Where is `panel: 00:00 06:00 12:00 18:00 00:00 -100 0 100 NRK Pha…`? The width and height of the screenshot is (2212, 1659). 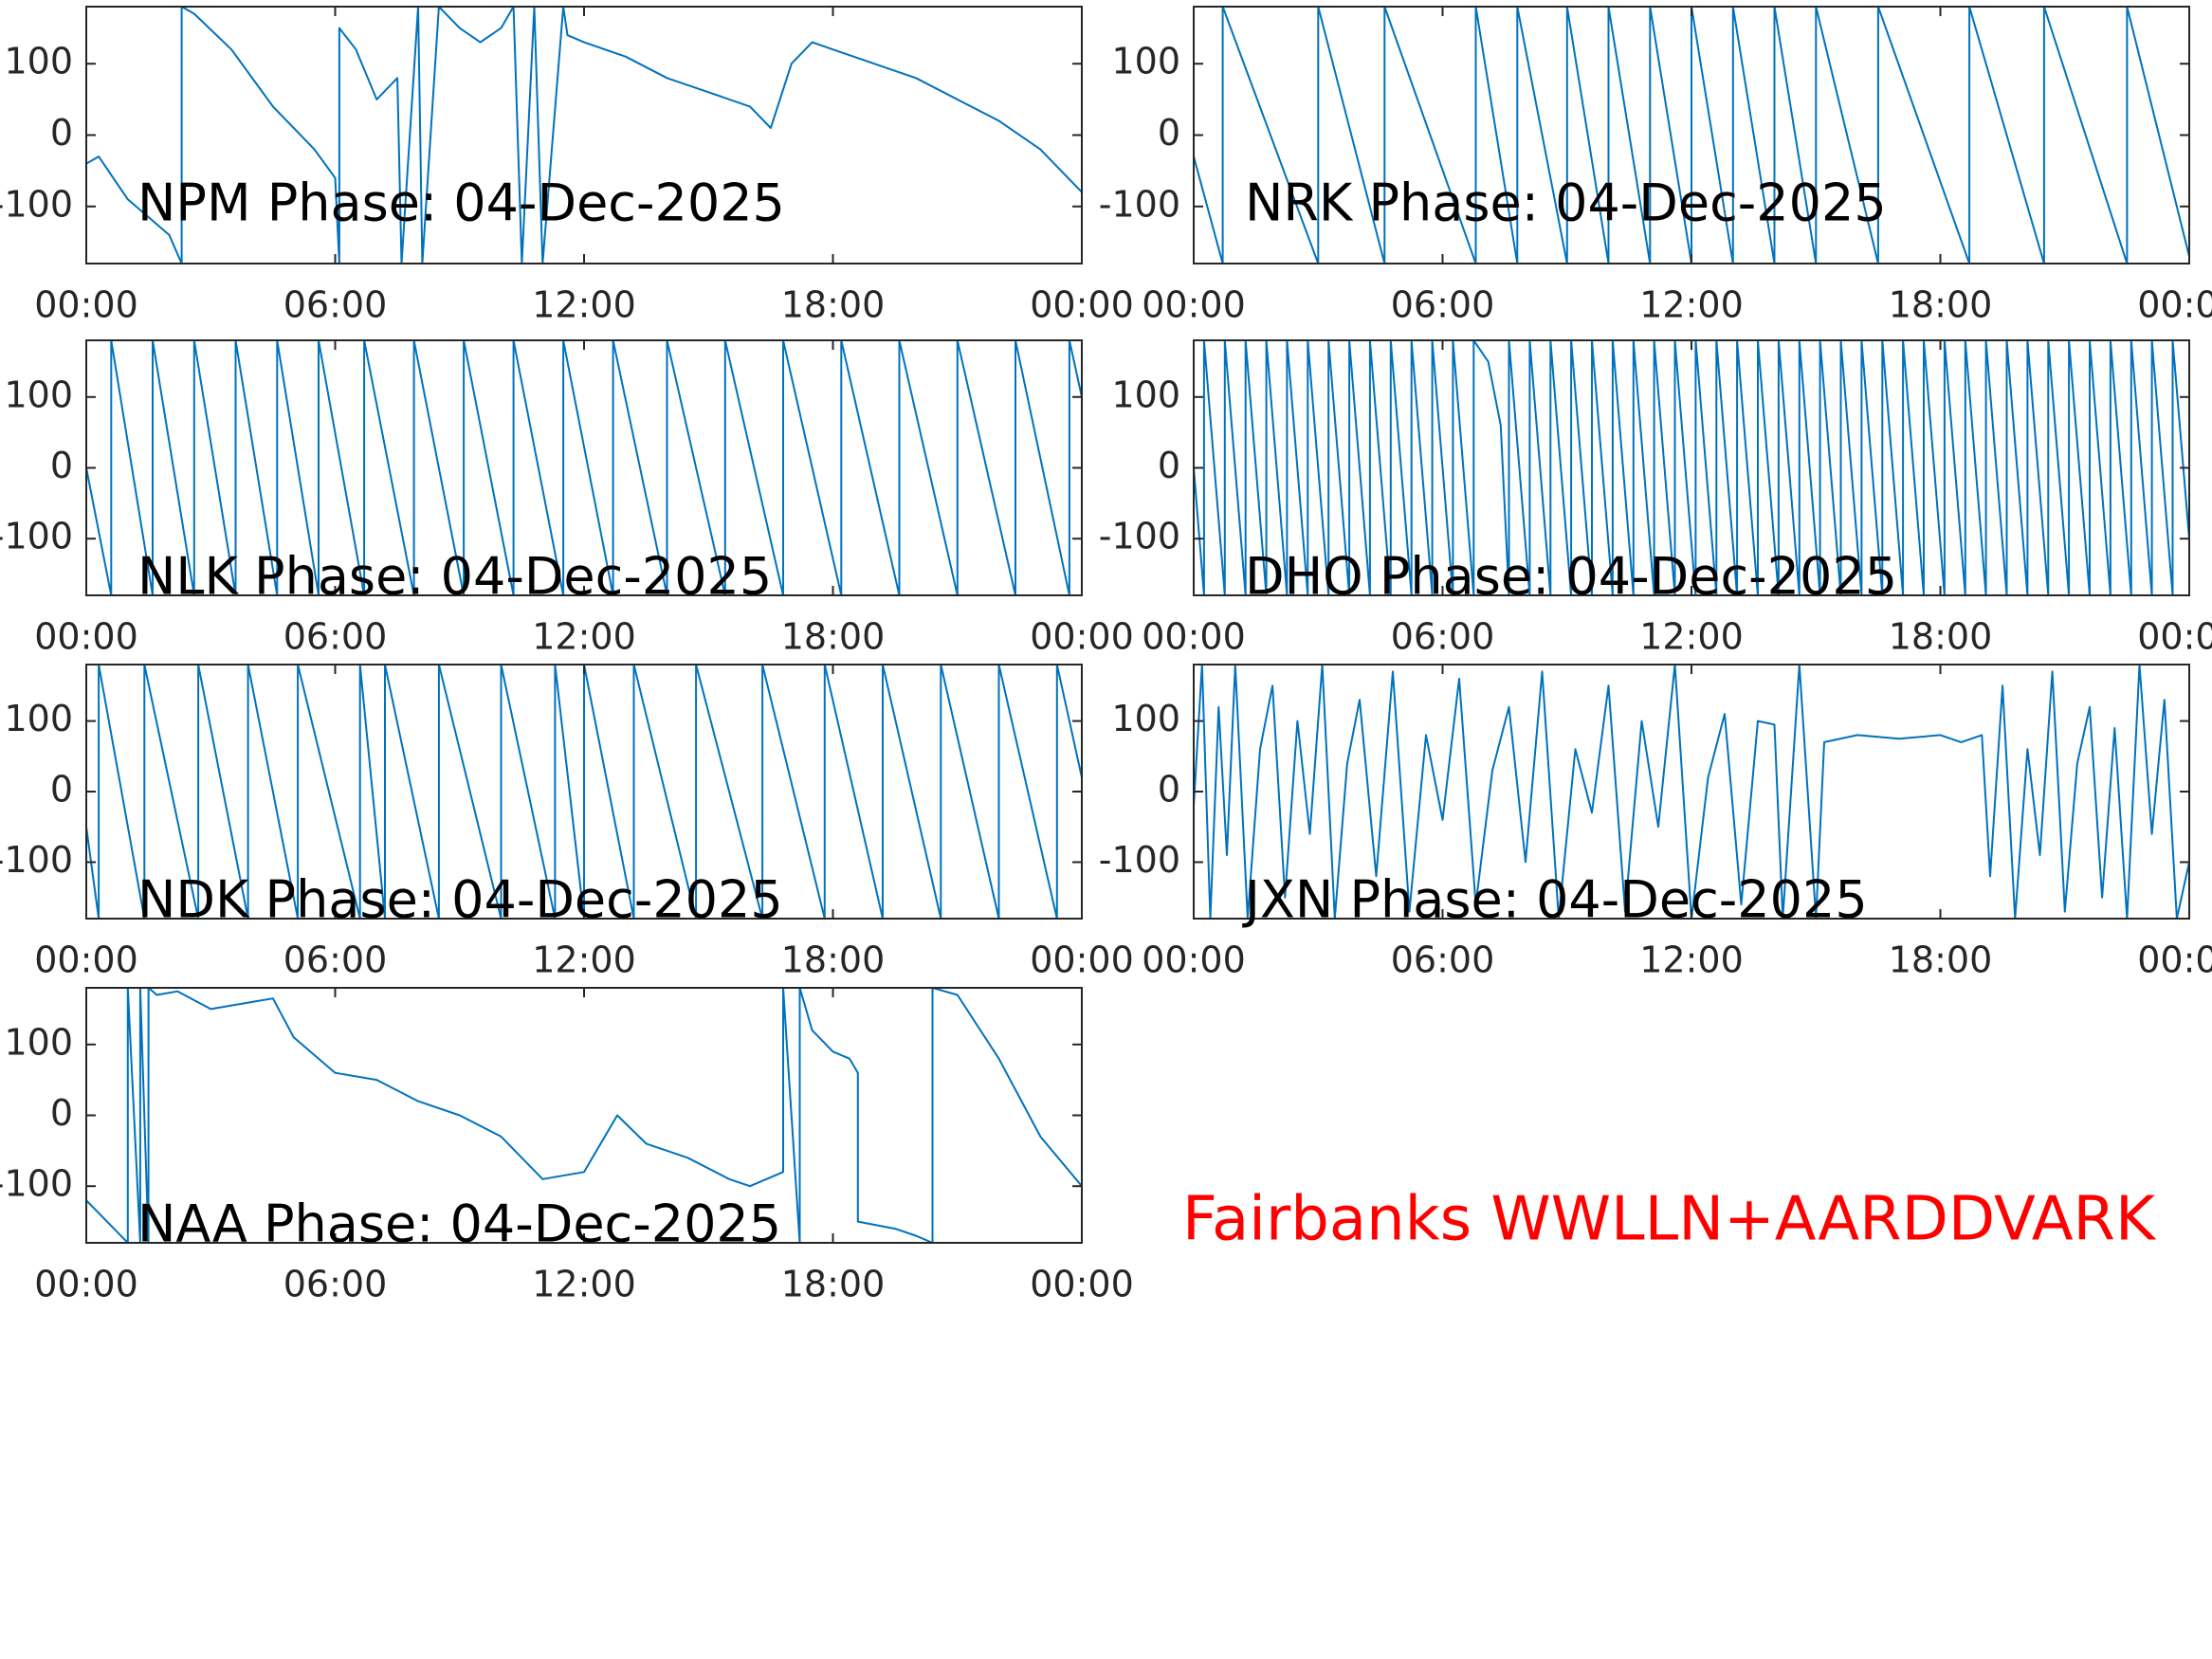
panel: 00:00 06:00 12:00 18:00 00:00 -100 0 100 NRK Pha… is located at coordinates (1655, 166).